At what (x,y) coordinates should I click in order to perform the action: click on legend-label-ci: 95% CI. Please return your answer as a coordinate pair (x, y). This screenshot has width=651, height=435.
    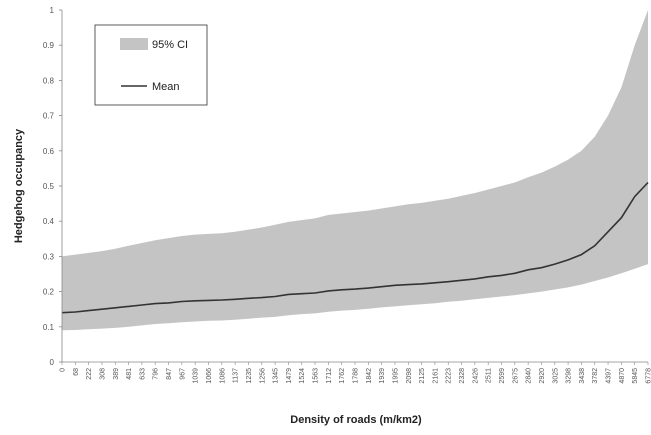
    Looking at the image, I should click on (170, 45).